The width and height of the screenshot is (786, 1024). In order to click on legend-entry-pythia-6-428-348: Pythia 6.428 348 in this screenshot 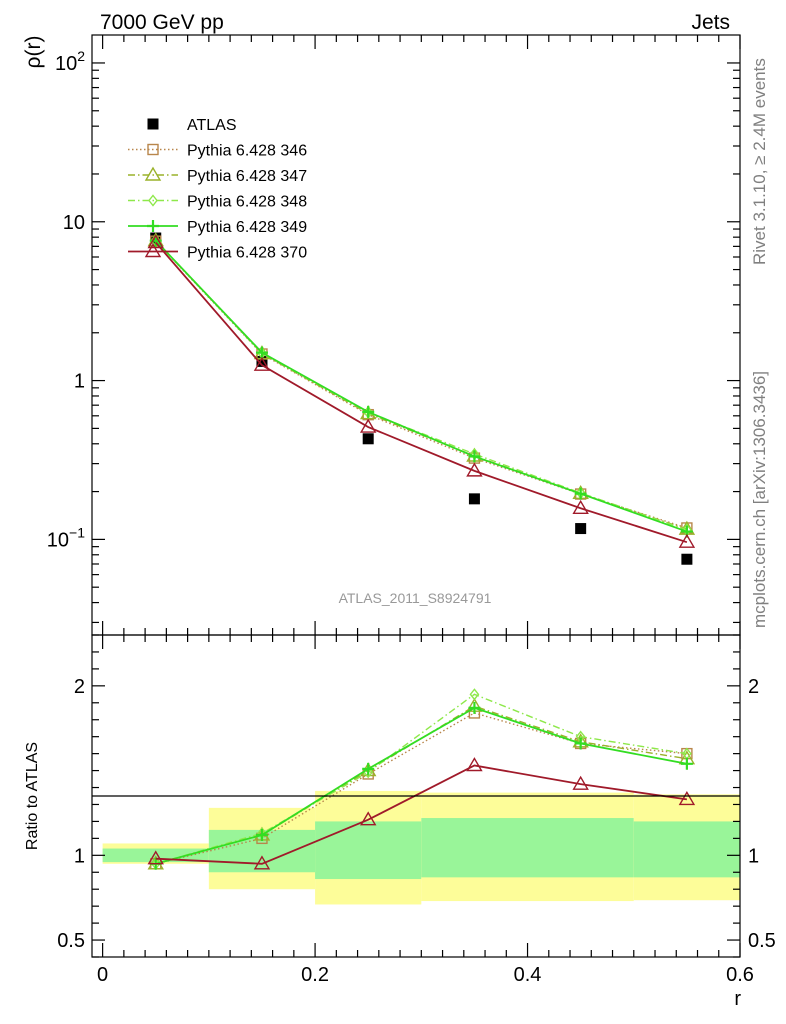, I will do `click(217, 202)`.